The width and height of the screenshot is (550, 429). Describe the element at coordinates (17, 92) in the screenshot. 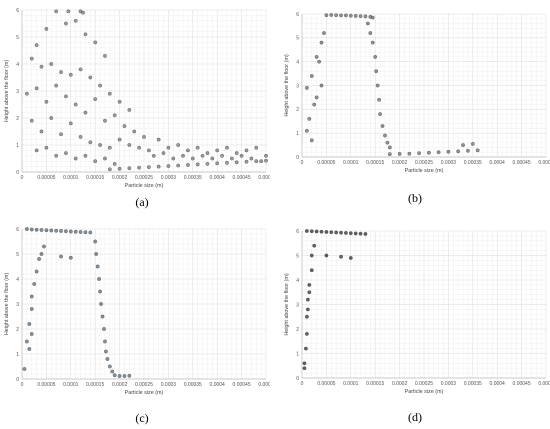

I see `y-tick-label: 3` at that location.